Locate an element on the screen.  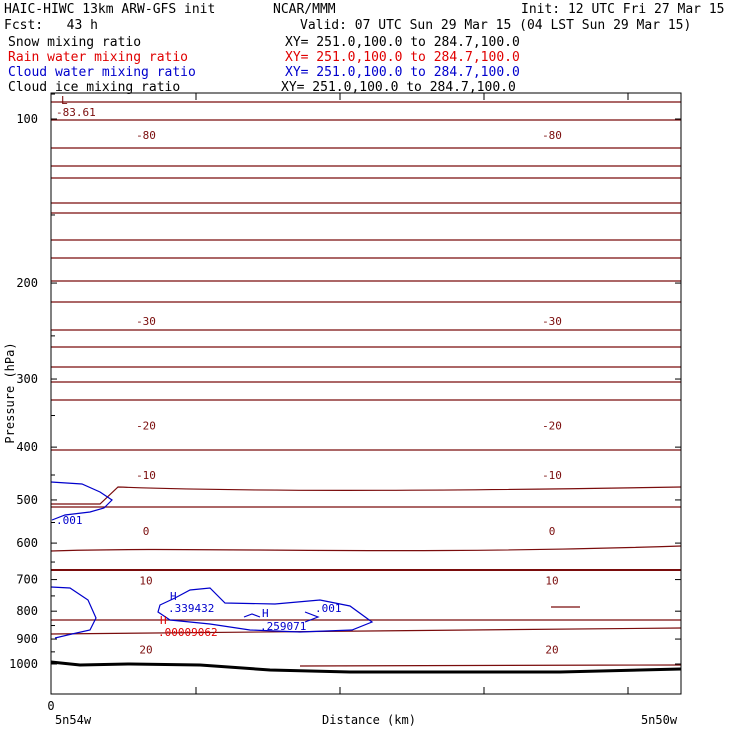
init-time: Init: 12 UTC Fri 27 Mar 15 is located at coordinates (623, 9).